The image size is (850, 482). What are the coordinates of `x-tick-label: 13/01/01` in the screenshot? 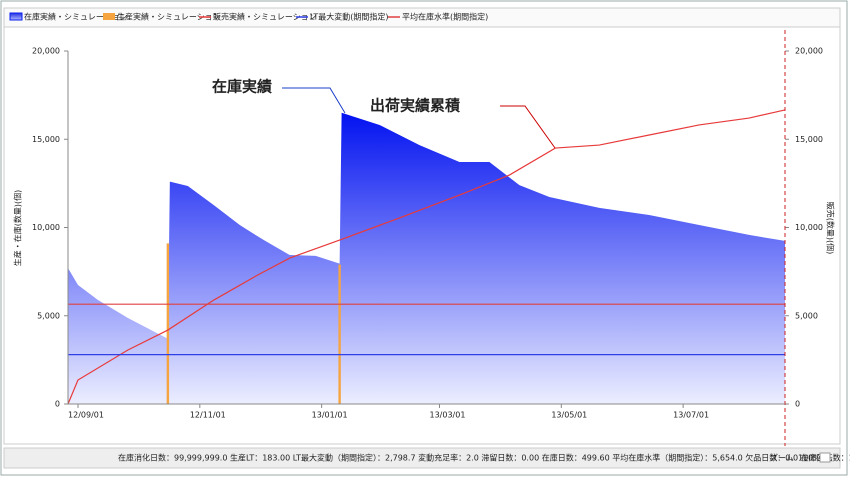 It's located at (330, 415).